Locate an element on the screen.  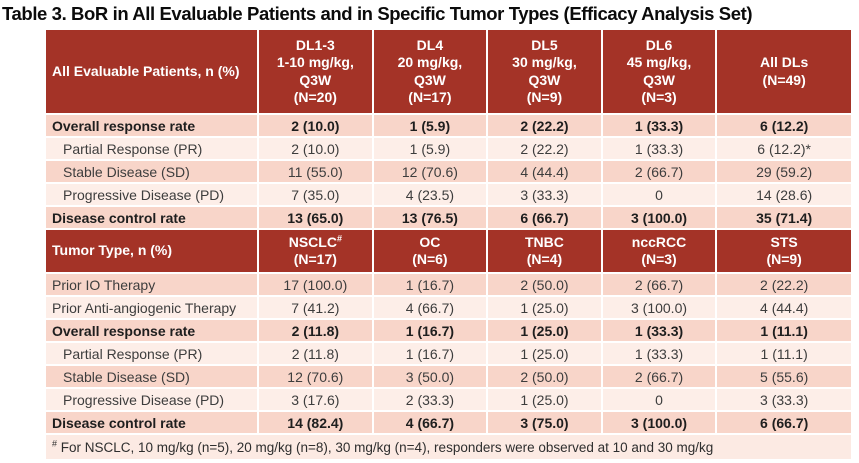
dose-column-header: DL1-3 1-10 mg/kg, Q3W (N=20) is located at coordinates (315, 71).